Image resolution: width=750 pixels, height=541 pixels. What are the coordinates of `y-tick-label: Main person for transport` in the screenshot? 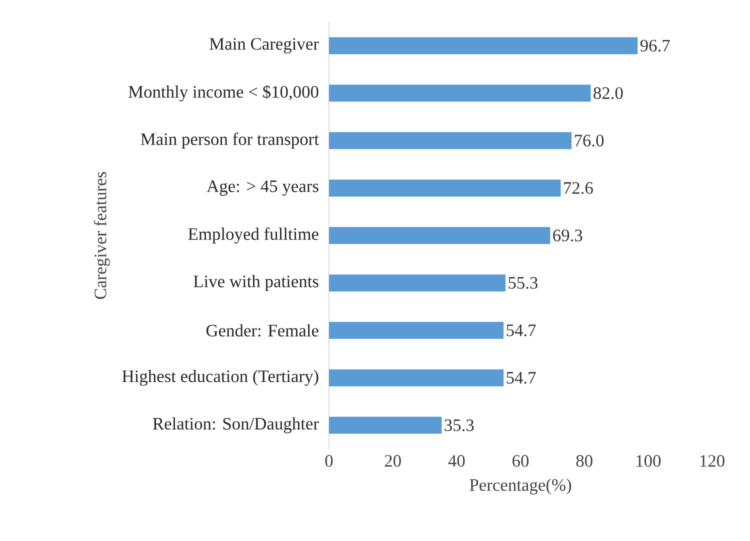 It's located at (229, 140).